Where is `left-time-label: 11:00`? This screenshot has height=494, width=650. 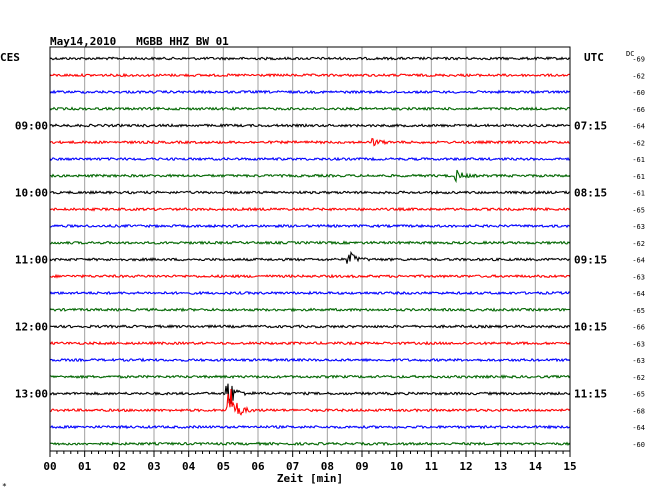
left-time-label: 11:00 is located at coordinates (31, 260).